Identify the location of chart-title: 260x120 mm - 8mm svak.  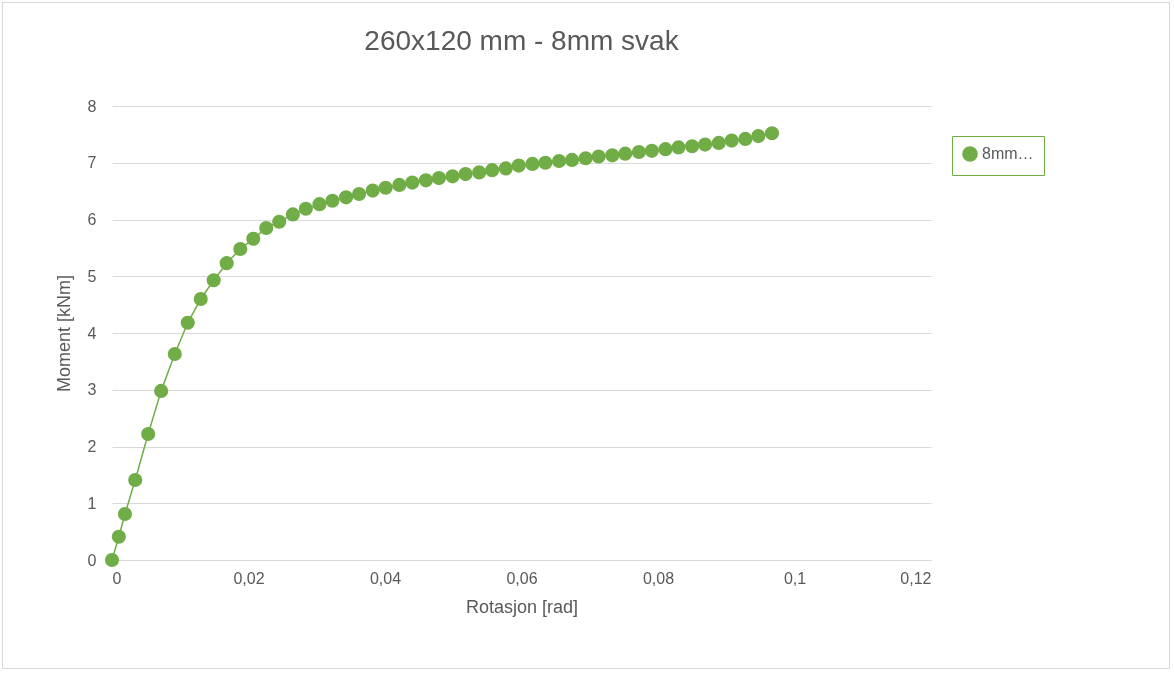
(522, 40).